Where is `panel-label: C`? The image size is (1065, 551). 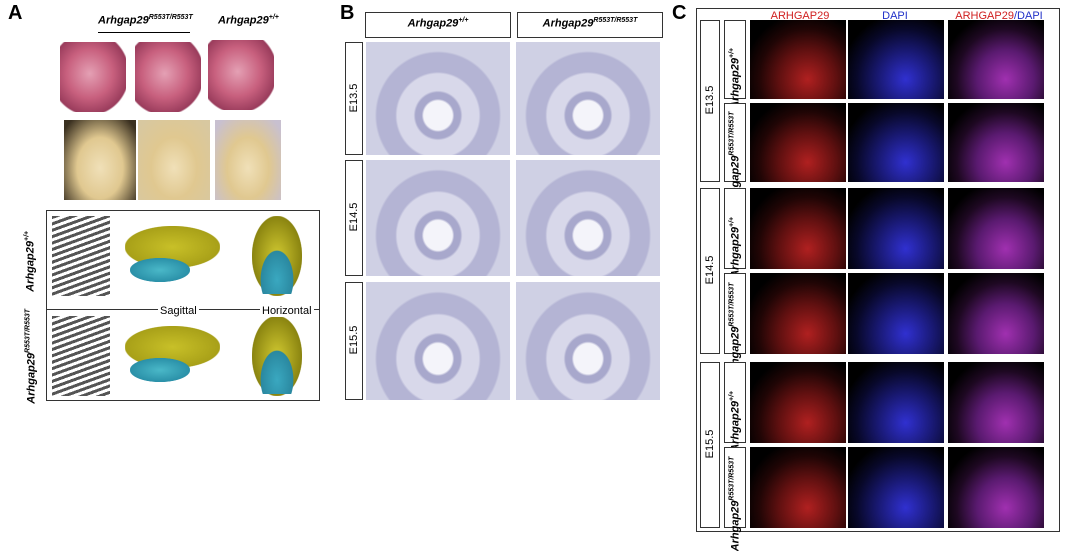 panel-label: C is located at coordinates (679, 13).